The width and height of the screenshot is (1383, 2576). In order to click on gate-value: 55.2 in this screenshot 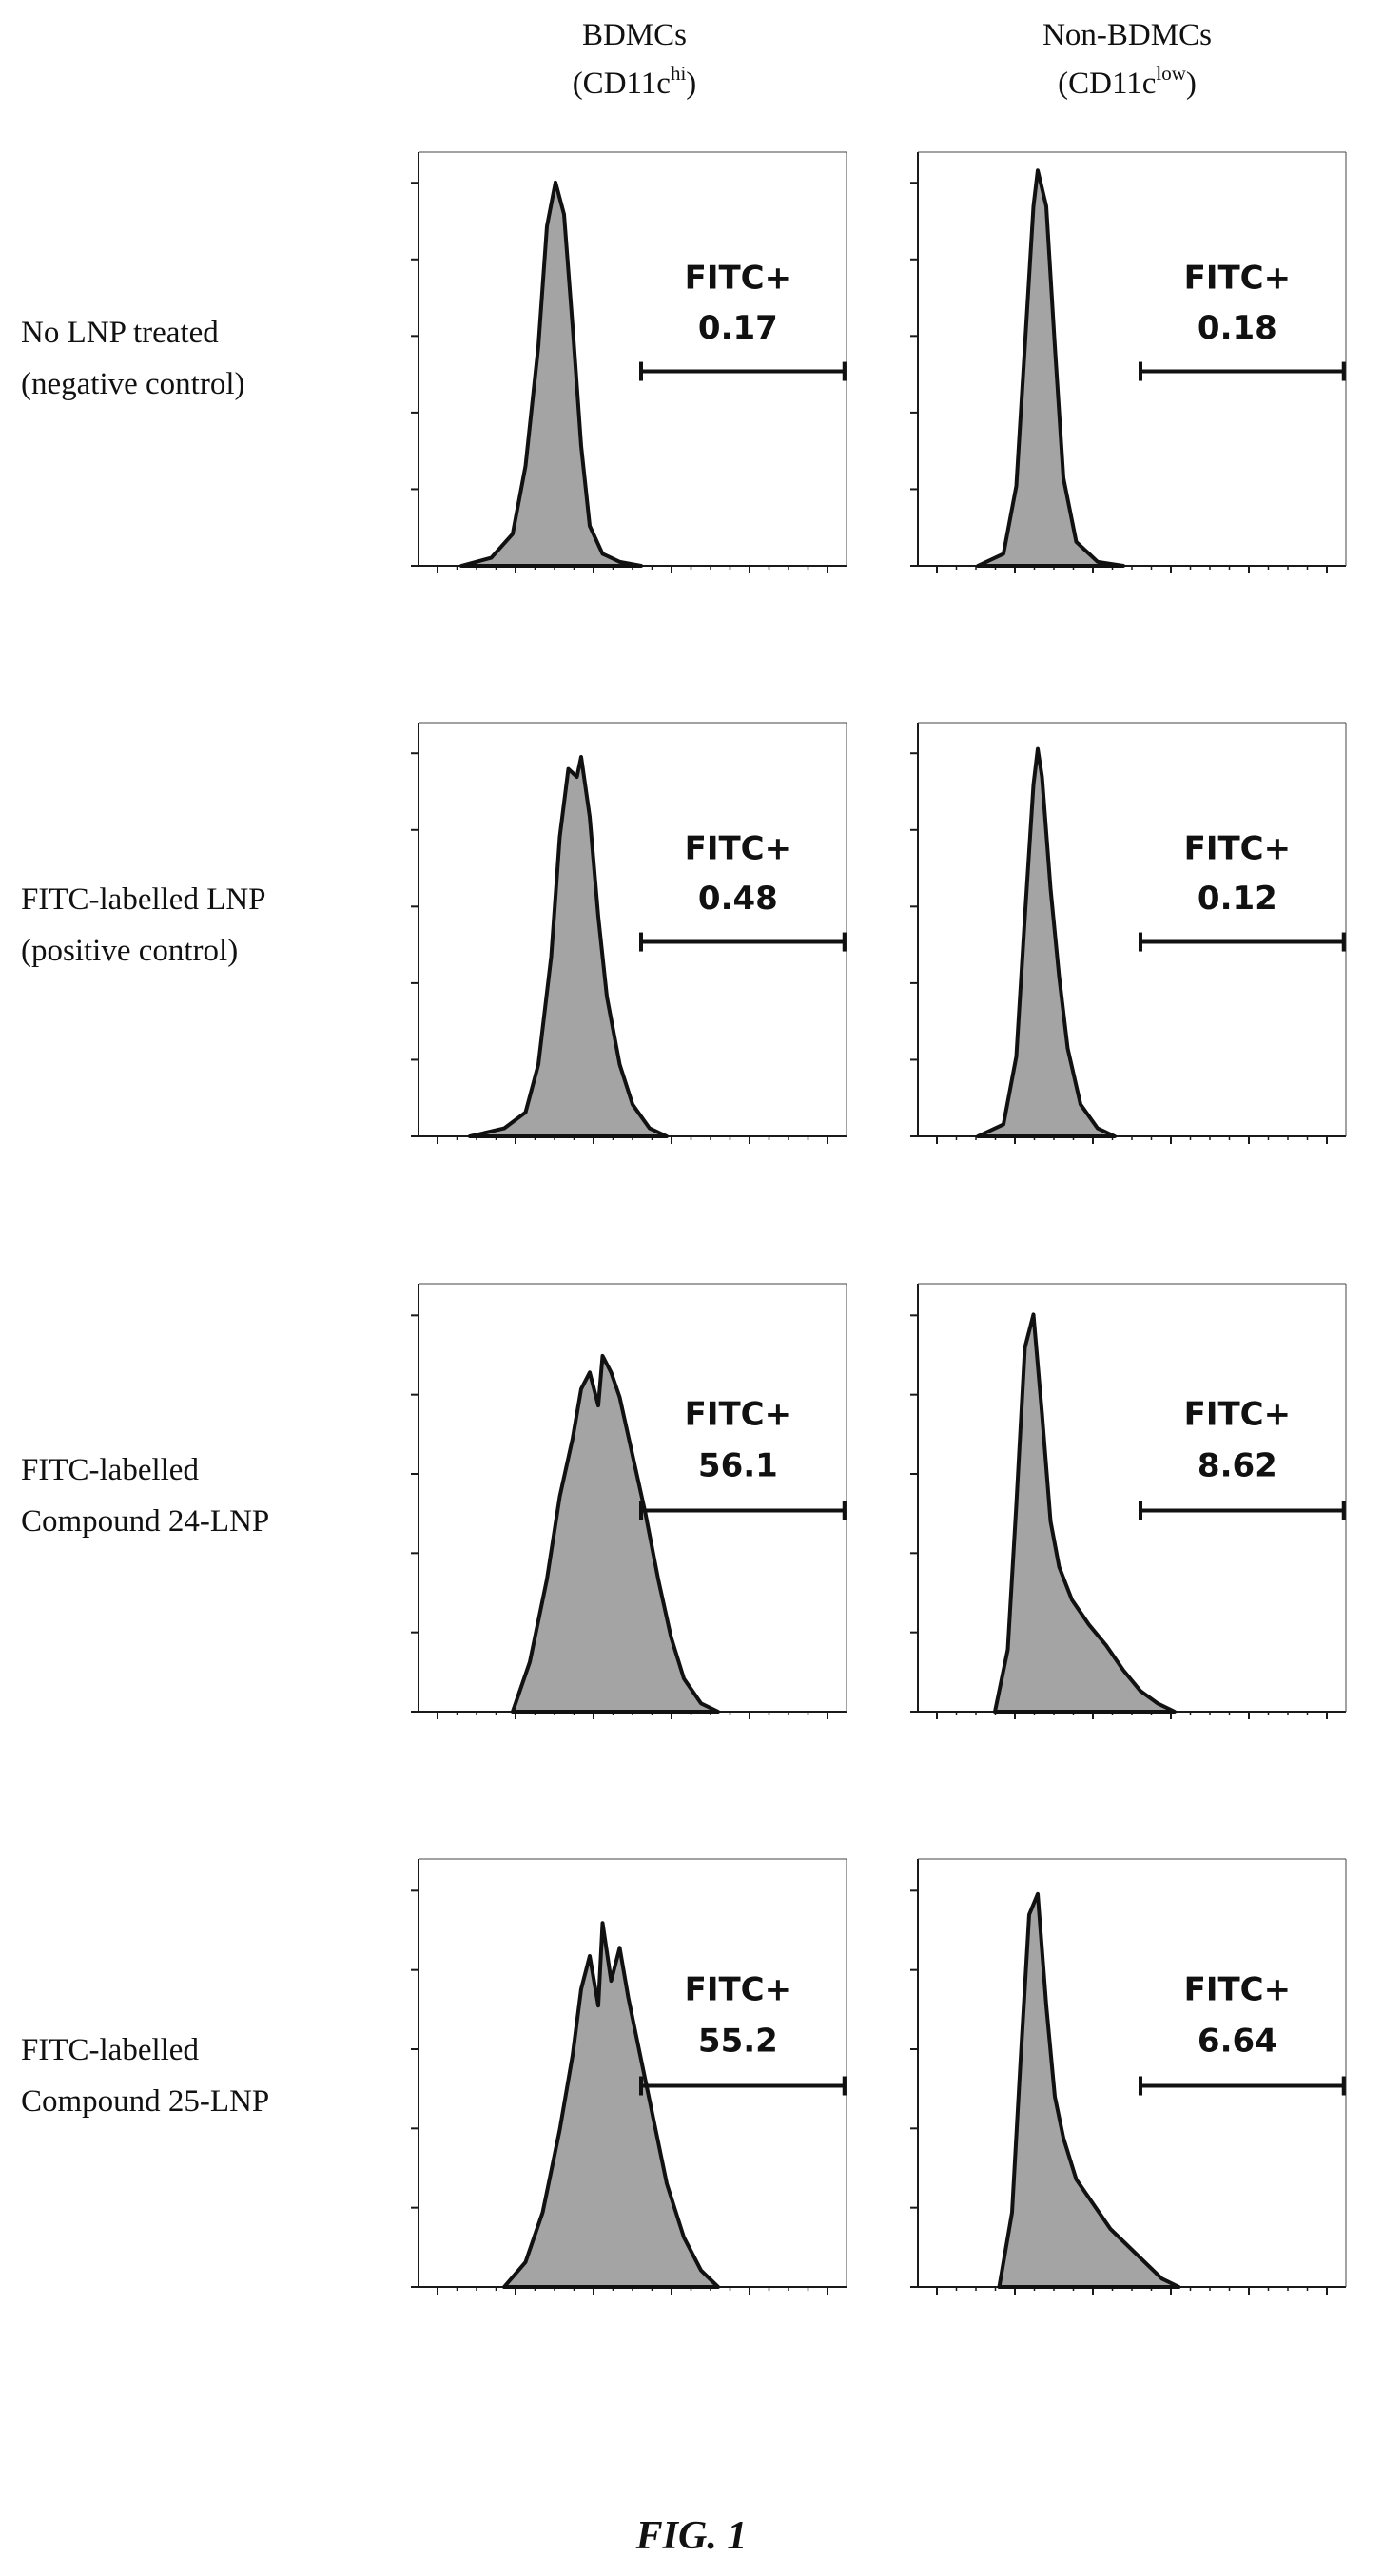, I will do `click(738, 2042)`.